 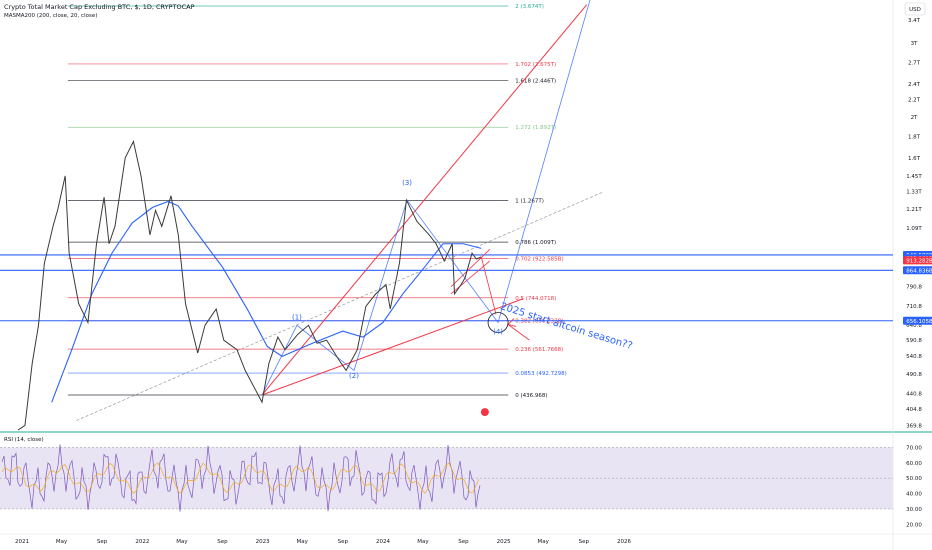 What do you see at coordinates (914, 464) in the screenshot?
I see `rsi-tick-label: 60.00` at bounding box center [914, 464].